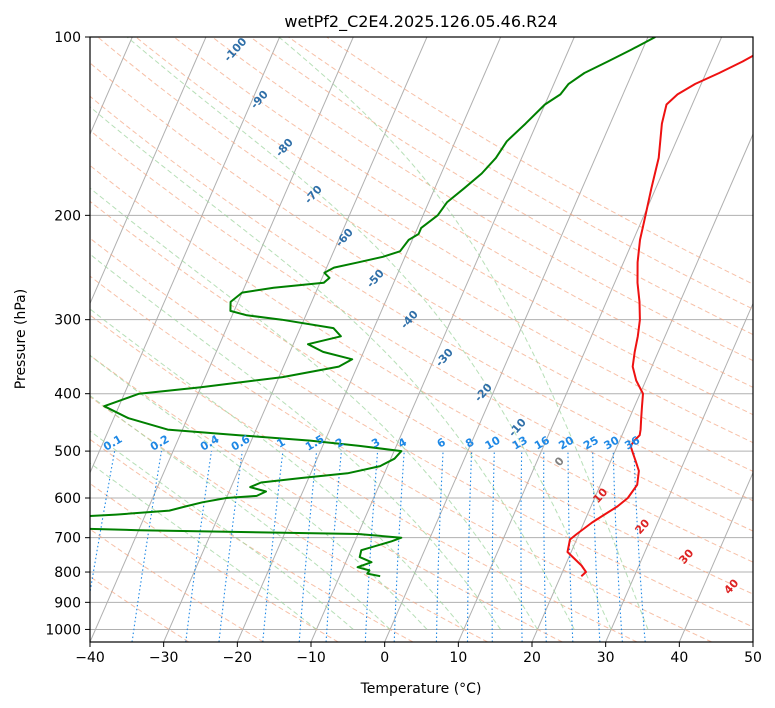 This screenshot has height=708, width=775. I want to click on isotherm-label: 30, so click(686, 556).